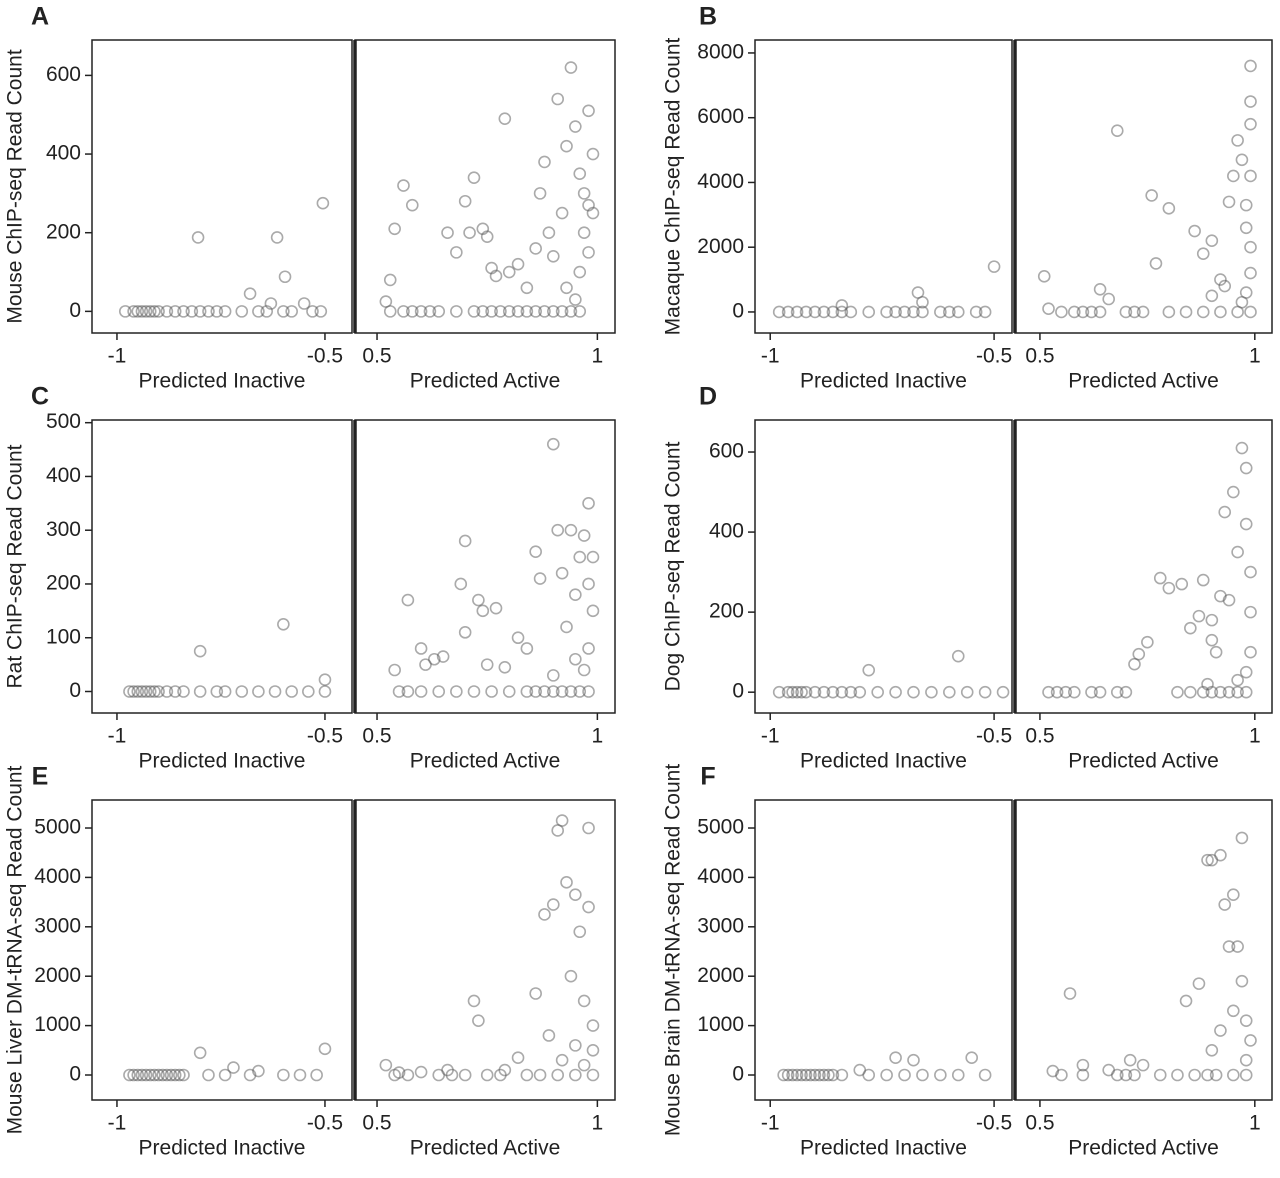 The image size is (1280, 1178). What do you see at coordinates (15, 566) in the screenshot?
I see `y-axis-label: Rat ChIP-seq Read Count` at bounding box center [15, 566].